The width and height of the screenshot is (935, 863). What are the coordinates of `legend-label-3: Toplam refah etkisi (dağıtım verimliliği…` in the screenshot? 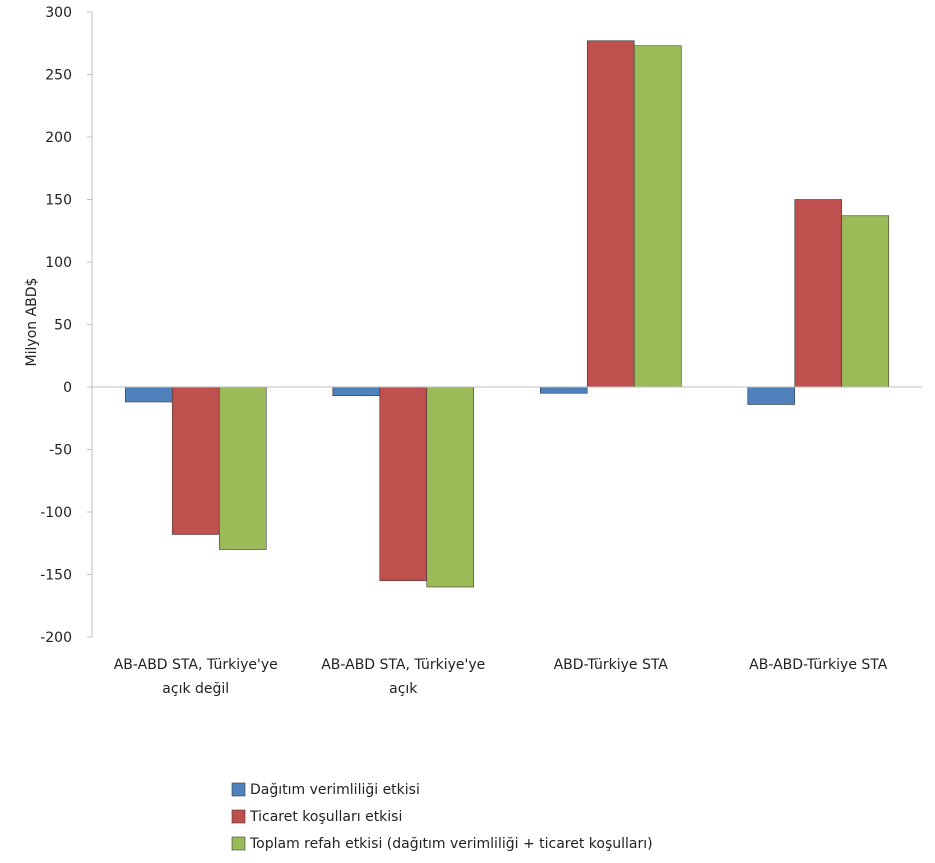 It's located at (451, 844).